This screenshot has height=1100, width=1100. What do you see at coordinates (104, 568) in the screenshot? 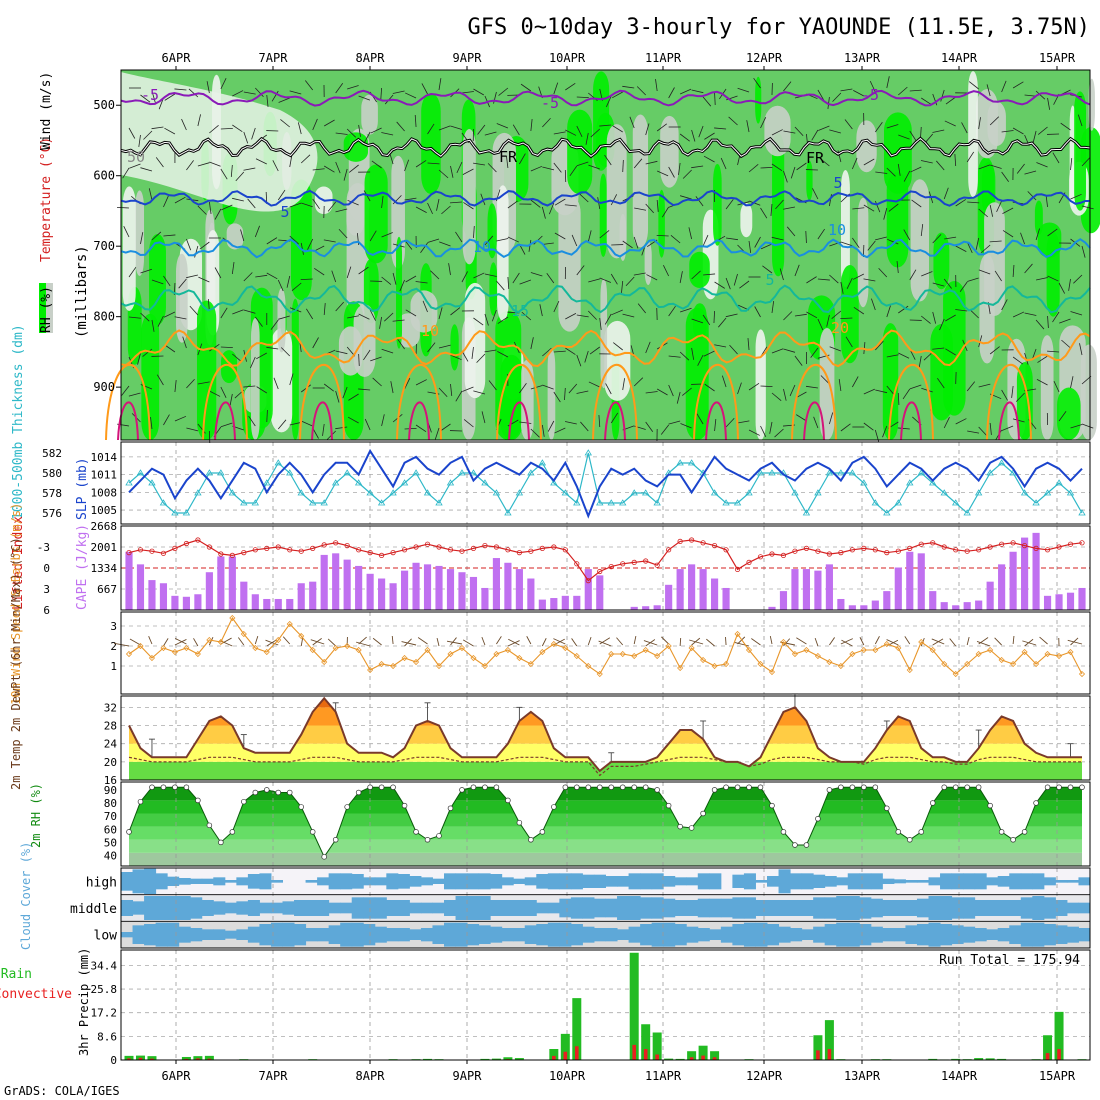
I see `cape-tick-label: 1334` at bounding box center [104, 568].